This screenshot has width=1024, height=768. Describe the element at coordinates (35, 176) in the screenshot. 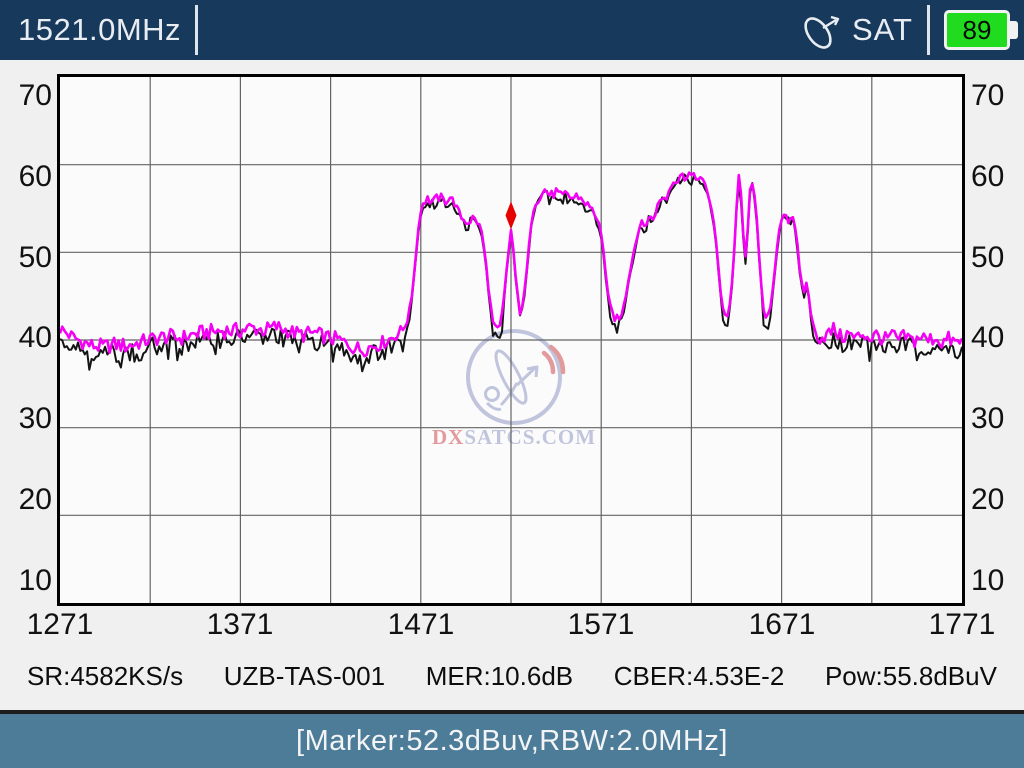

I see `y-tick-label-left: 60` at that location.